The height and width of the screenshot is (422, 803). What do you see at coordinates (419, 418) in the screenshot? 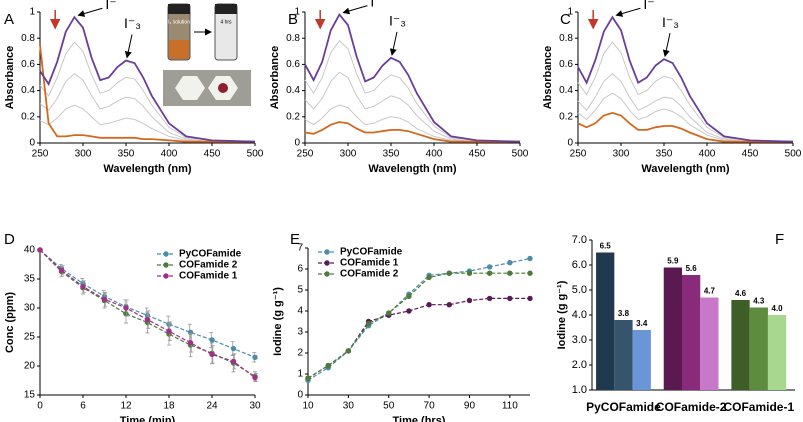
I see `x-axis-title: Time (hrs)` at bounding box center [419, 418].